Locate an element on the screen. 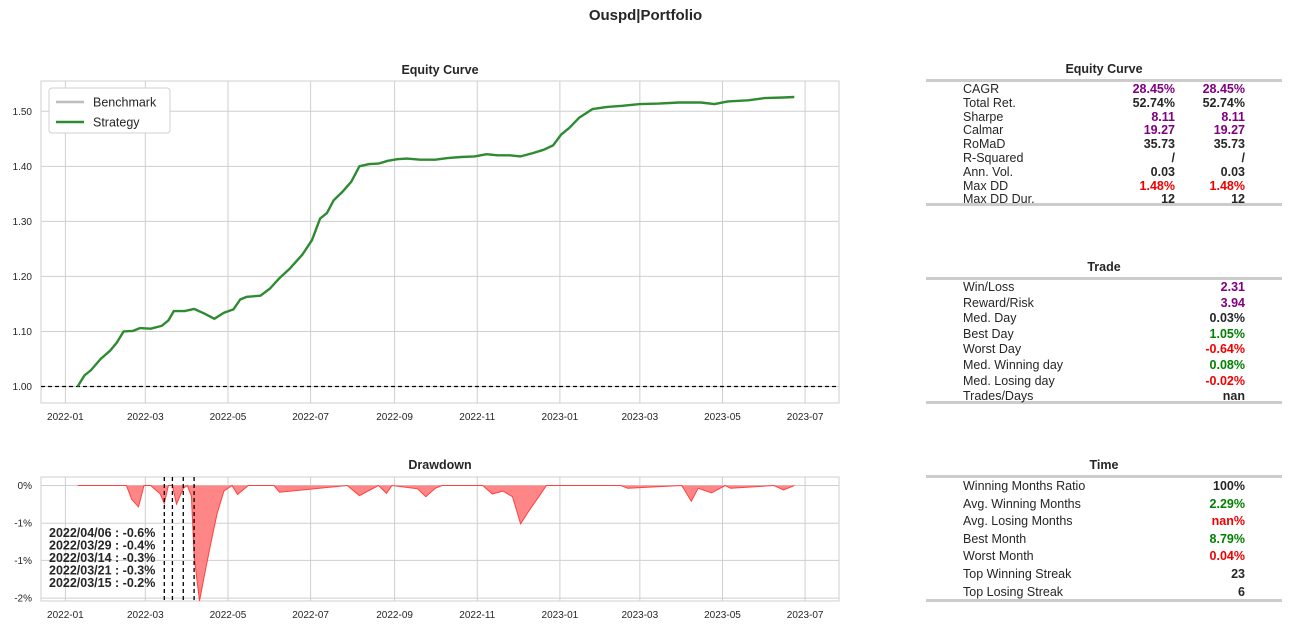 The image size is (1291, 631). drawdown-annotation: 2022/03/21 : -0.3% is located at coordinates (102, 571).